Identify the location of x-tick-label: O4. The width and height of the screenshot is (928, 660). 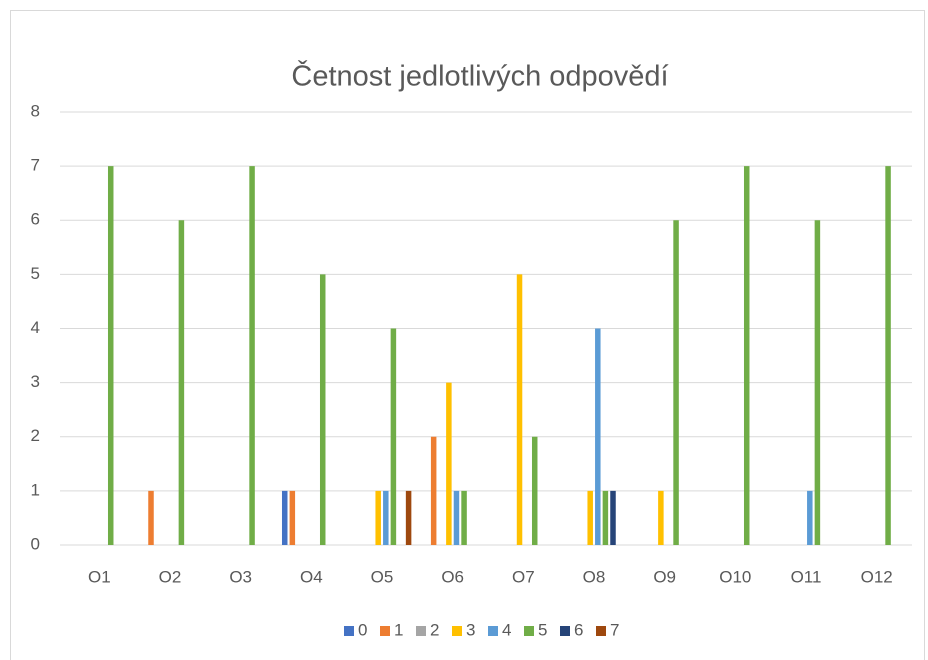
(311, 576).